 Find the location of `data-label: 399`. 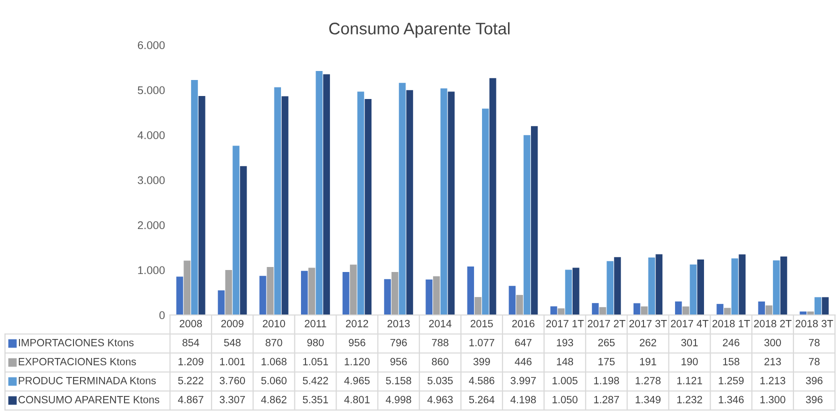

data-label: 399 is located at coordinates (481, 362).